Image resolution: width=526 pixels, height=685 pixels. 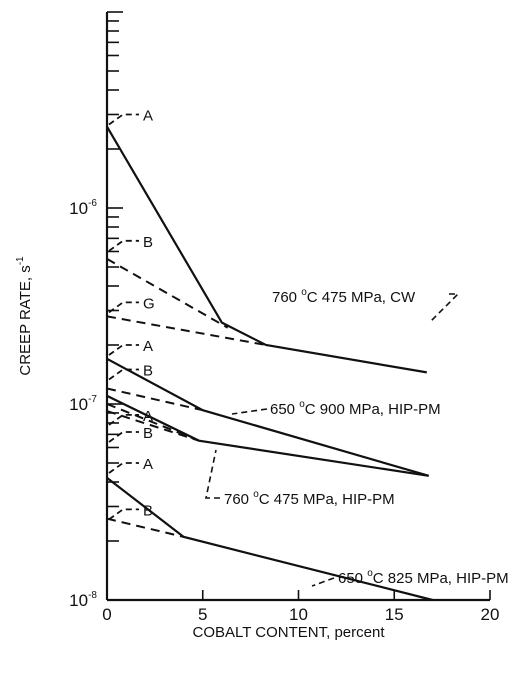 I want to click on y-tick-exponent: -6, so click(x=92, y=203).